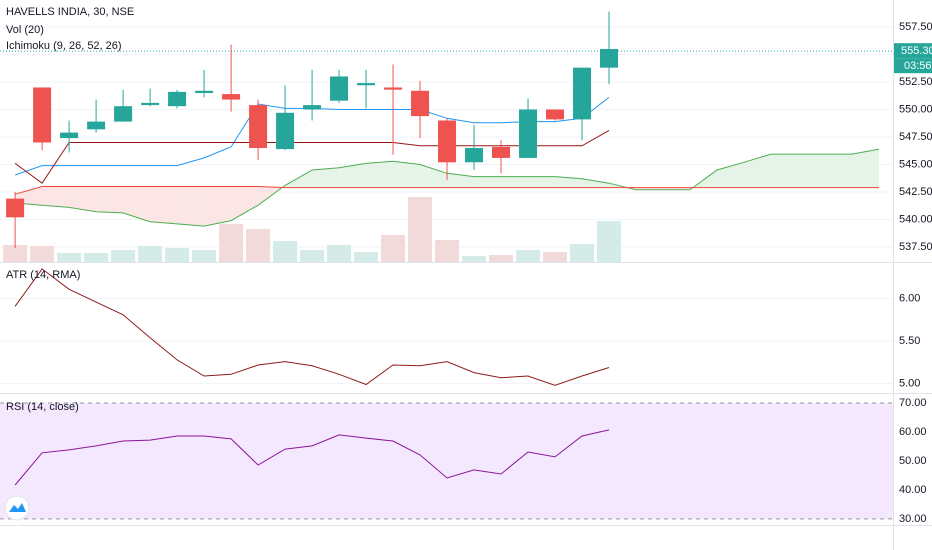 The height and width of the screenshot is (550, 932). I want to click on atr-legend: ATR (14, RMA), so click(43, 275).